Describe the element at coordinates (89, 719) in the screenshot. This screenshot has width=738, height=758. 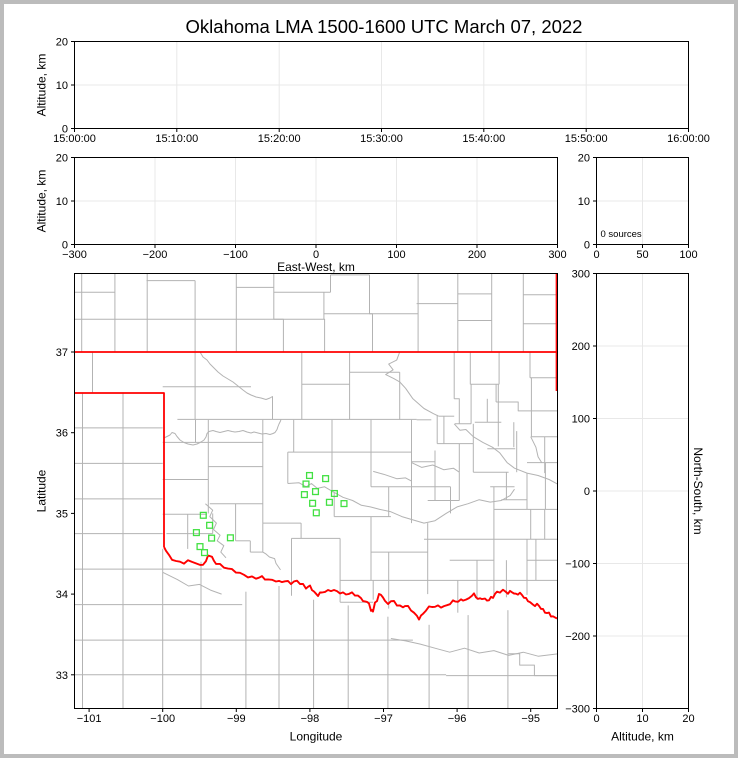
I see `svg-text: −101` at that location.